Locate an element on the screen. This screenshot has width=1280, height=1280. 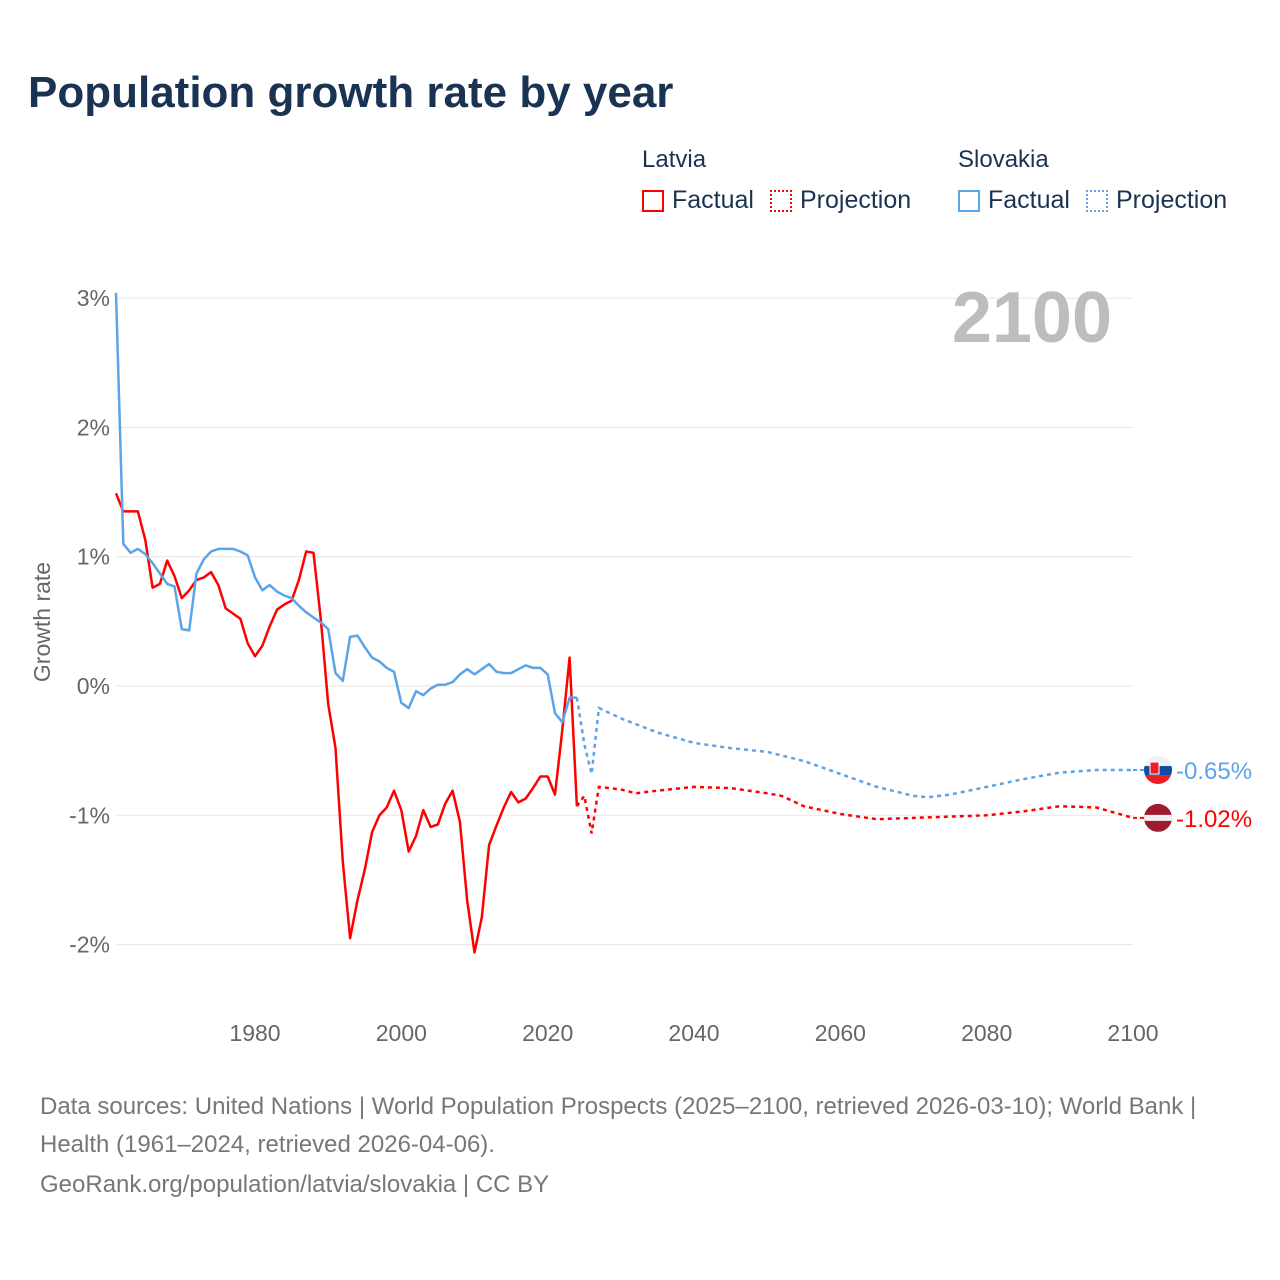
slovakia-projection-line is located at coordinates (854, 748).